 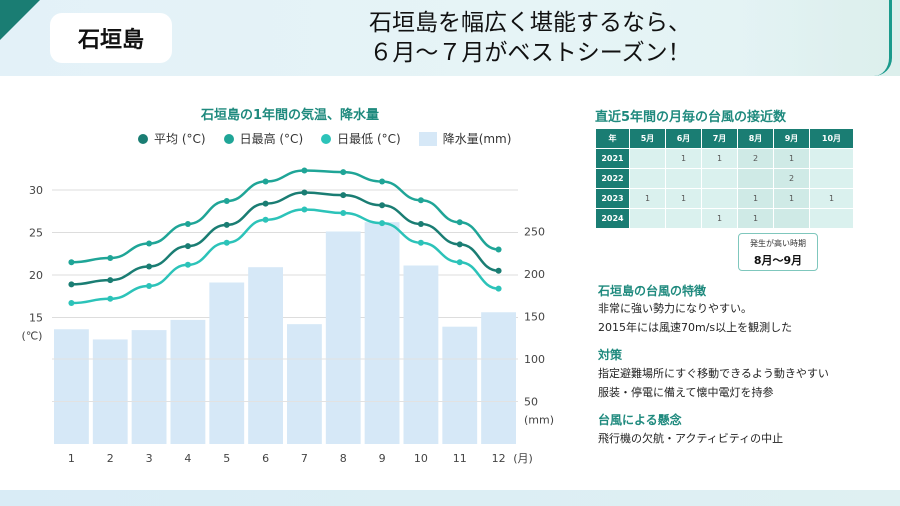 I want to click on left-axis-unit: (℃), so click(x=32, y=336).